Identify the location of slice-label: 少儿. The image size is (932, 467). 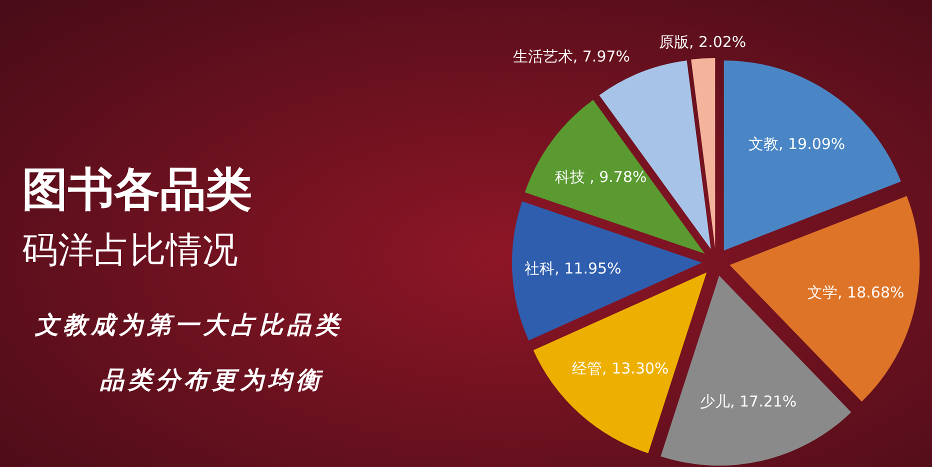
(715, 401).